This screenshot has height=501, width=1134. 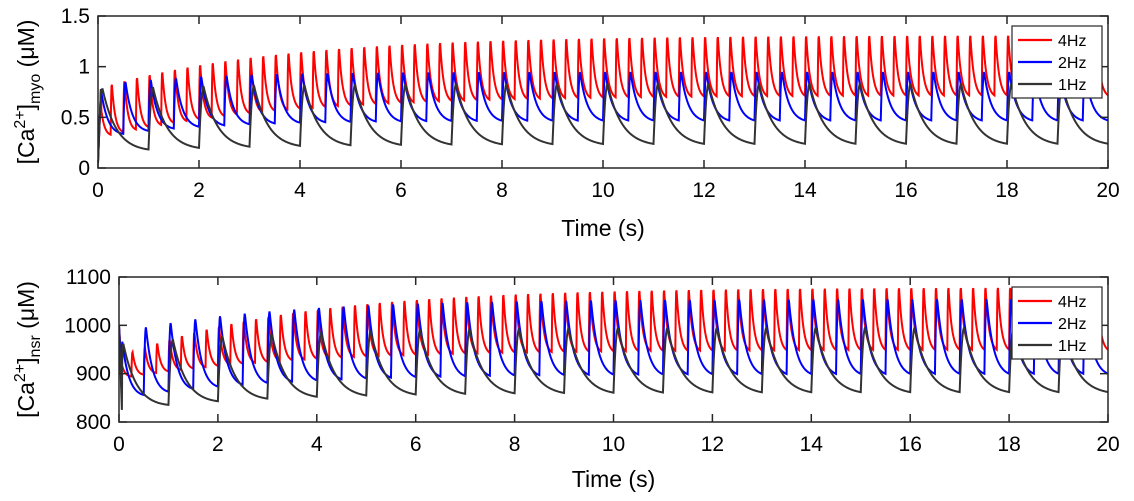 What do you see at coordinates (87, 325) in the screenshot?
I see `y-tick-label: 1000` at bounding box center [87, 325].